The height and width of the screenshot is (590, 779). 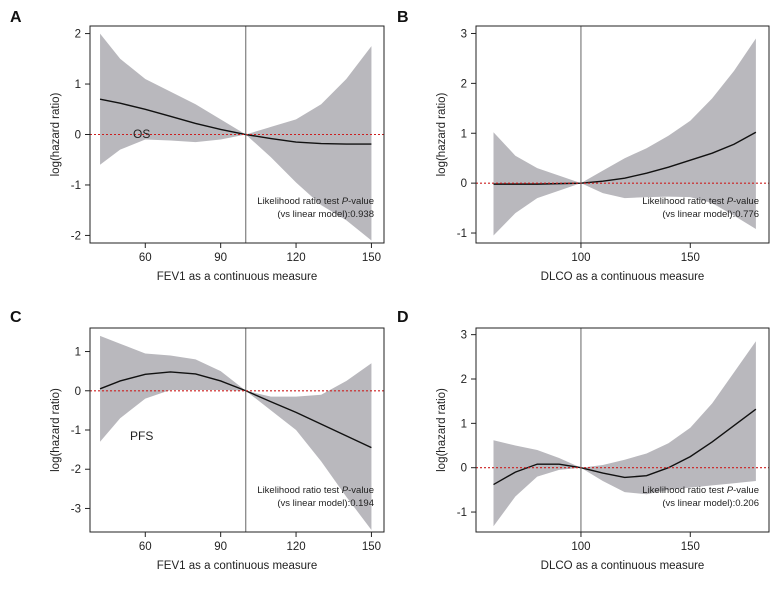 What do you see at coordinates (56, 134) in the screenshot?
I see `y-axis-title-a: log(hazard ratio)` at bounding box center [56, 134].